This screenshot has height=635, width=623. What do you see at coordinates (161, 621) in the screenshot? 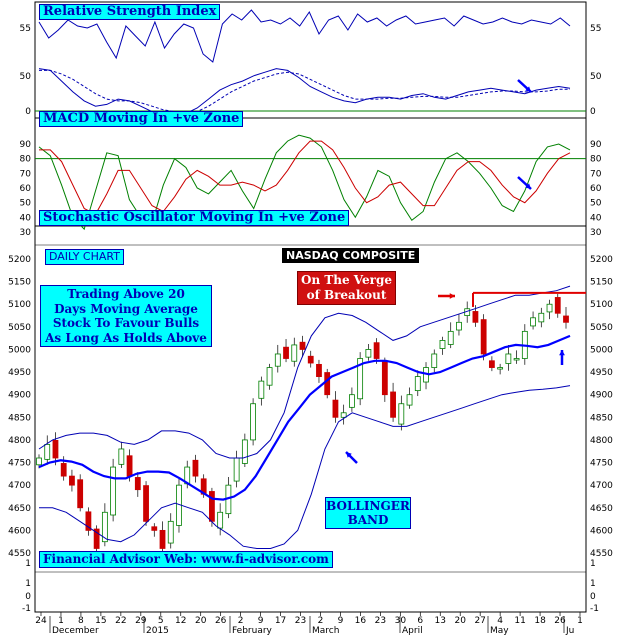
I see `x-tick-label: 5` at bounding box center [161, 621].